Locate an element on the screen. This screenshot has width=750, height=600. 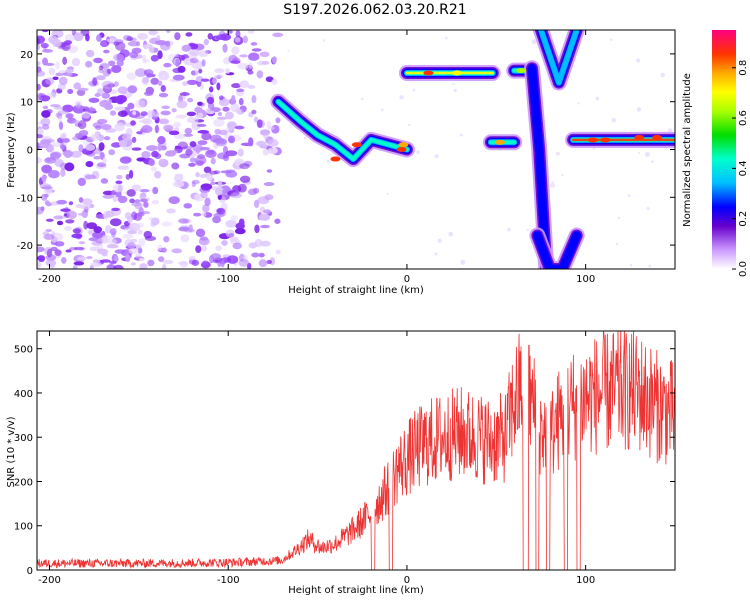
snr-x-tick-label: 100 is located at coordinates (585, 580).